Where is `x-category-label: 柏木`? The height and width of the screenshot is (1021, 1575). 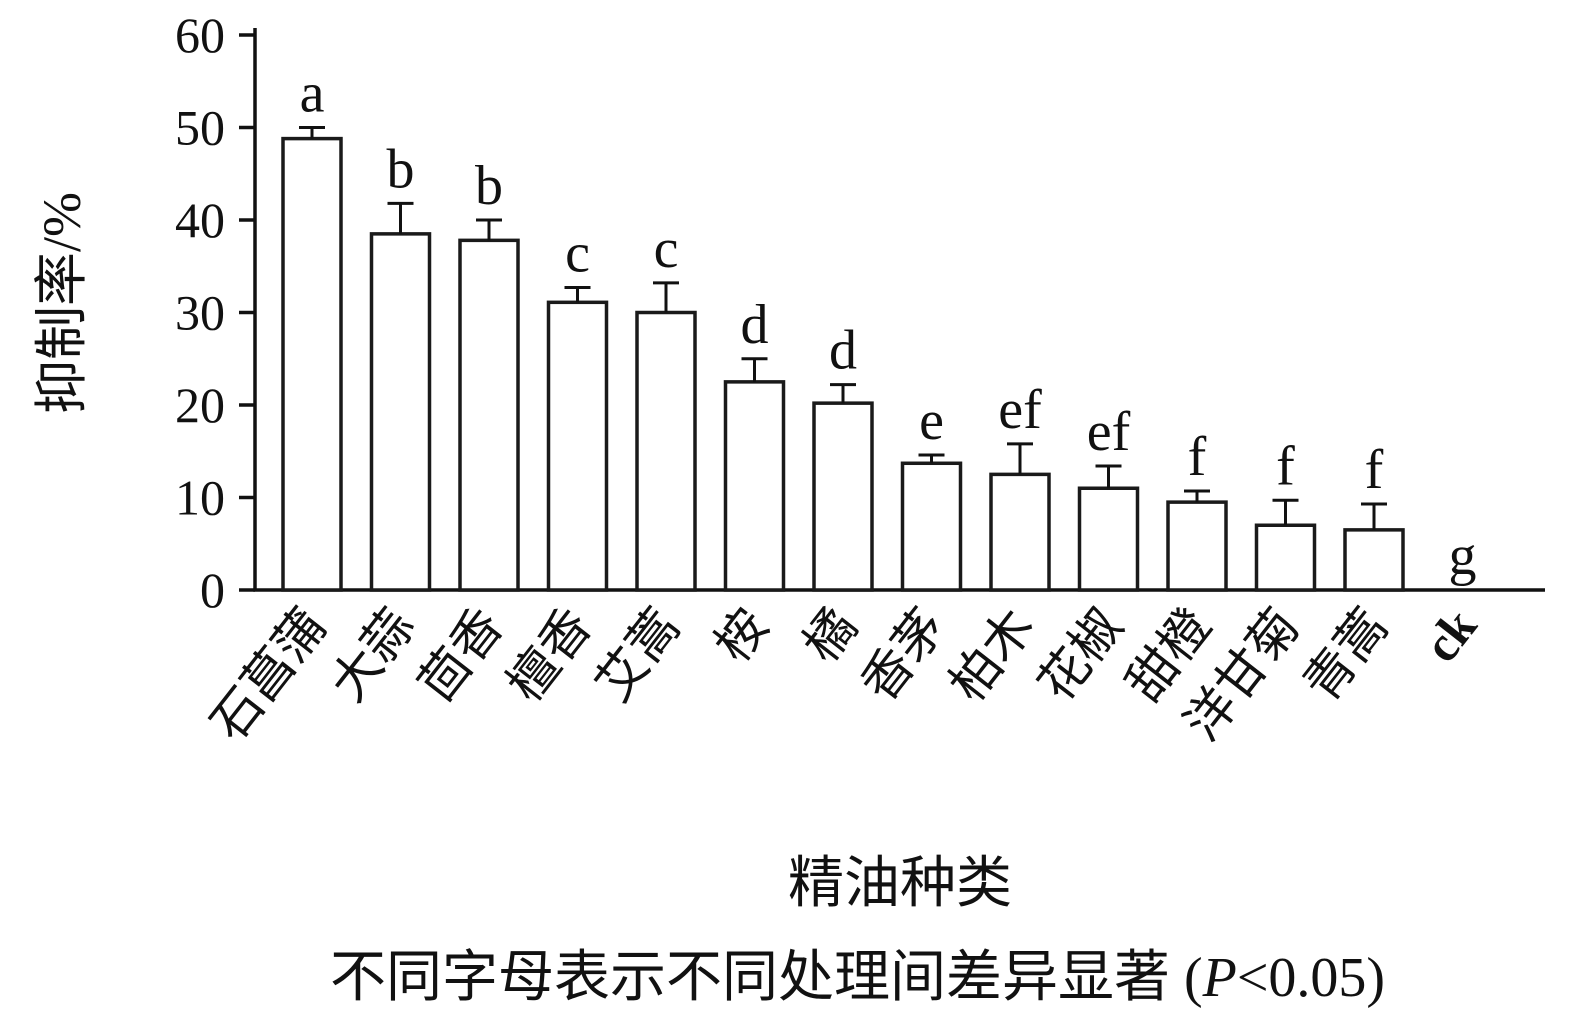
x-category-label: 柏木 is located at coordinates (992, 654).